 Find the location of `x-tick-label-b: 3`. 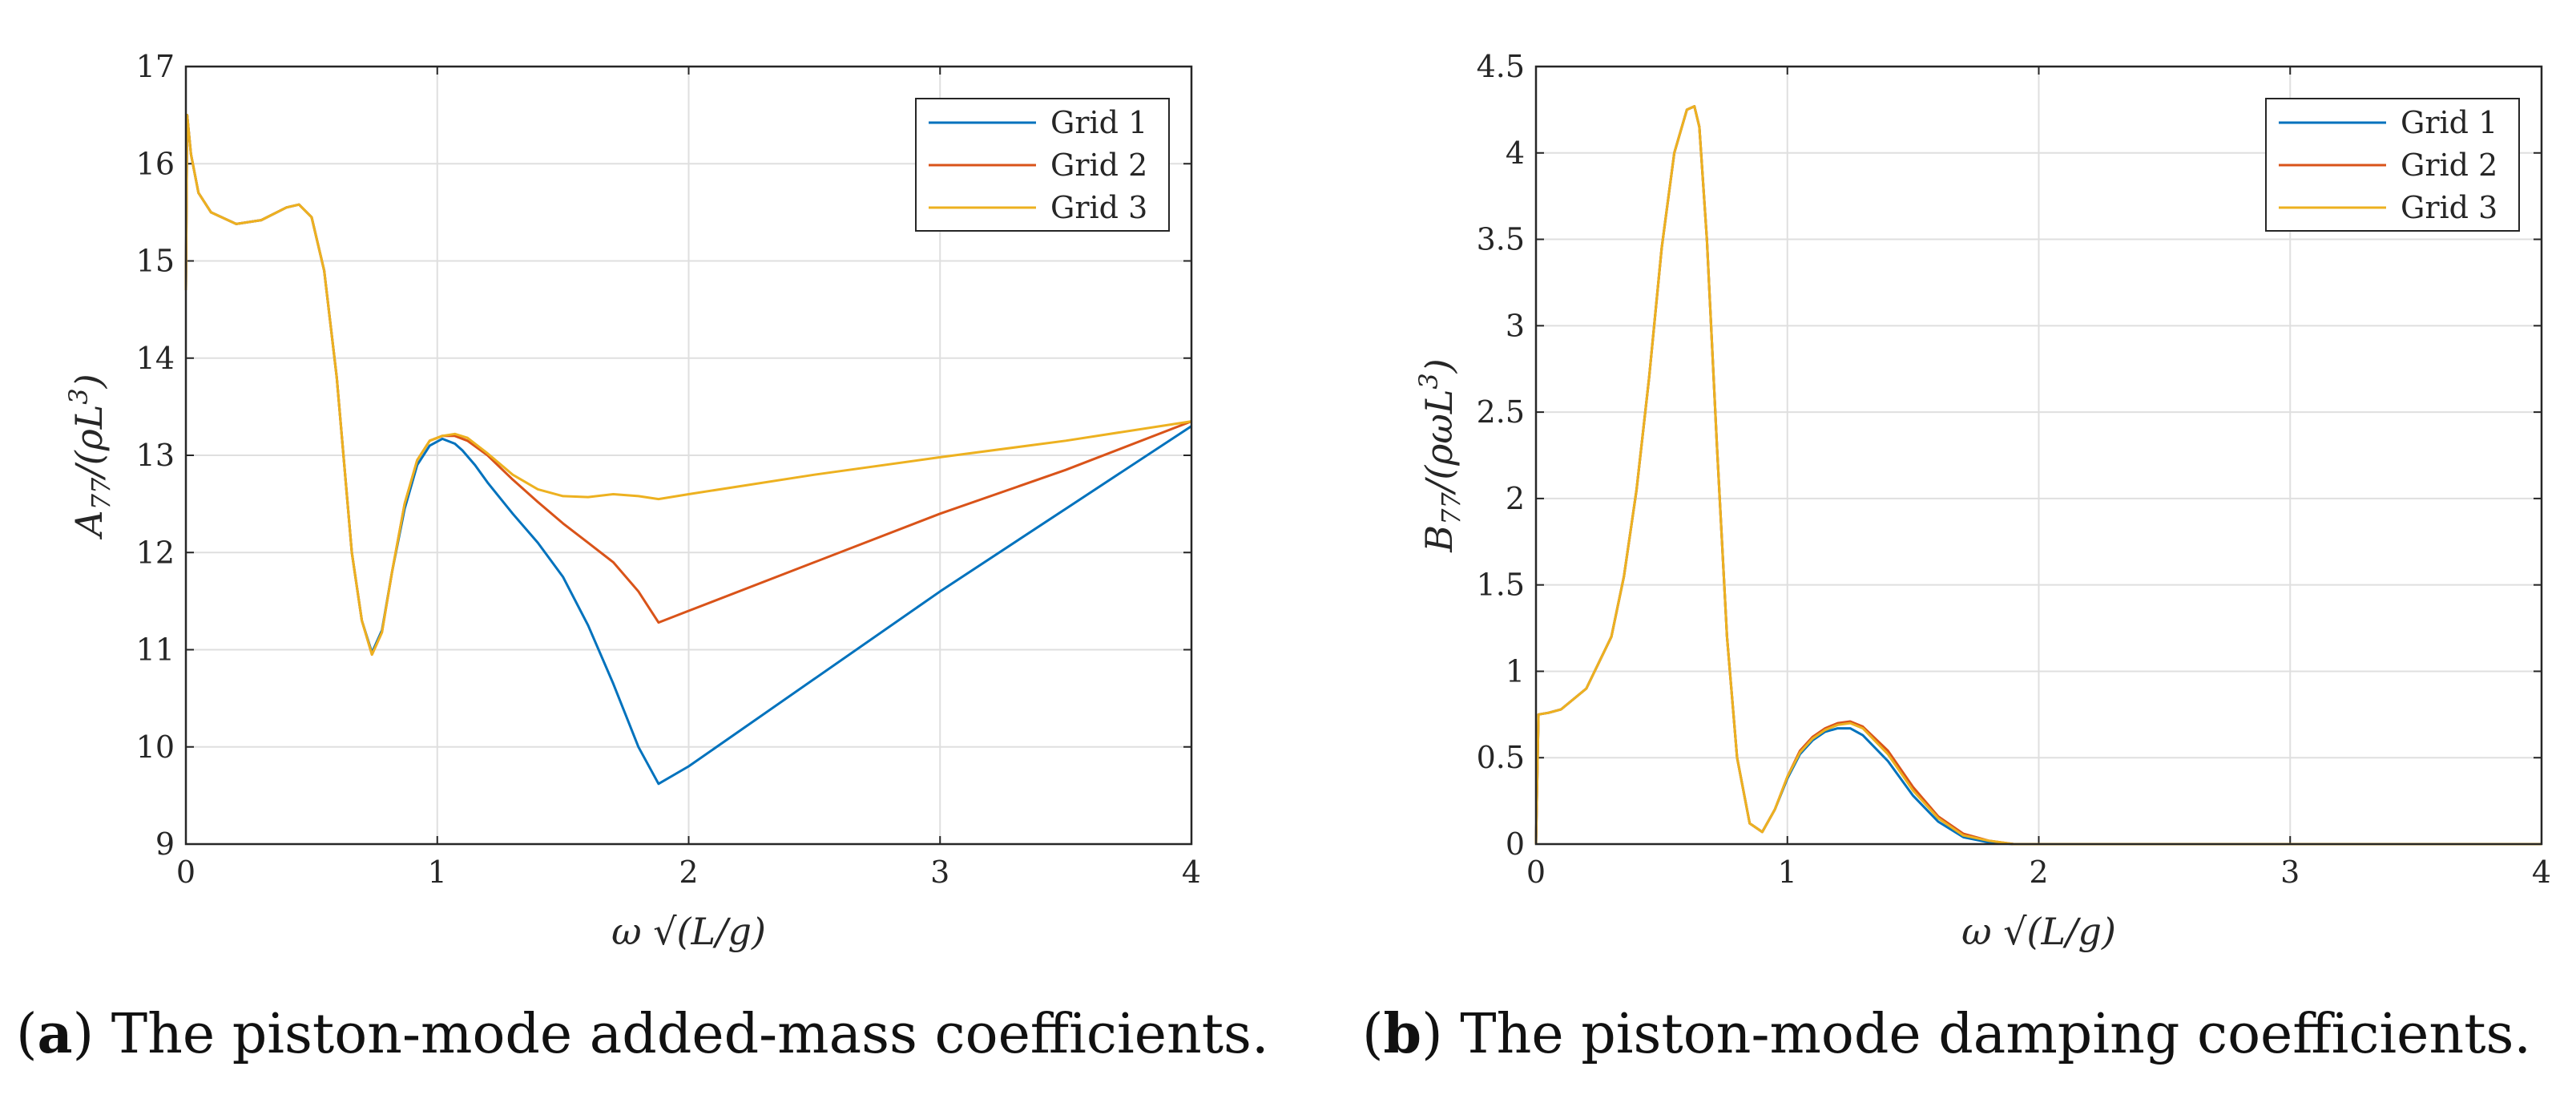

x-tick-label-b: 3 is located at coordinates (2290, 873).